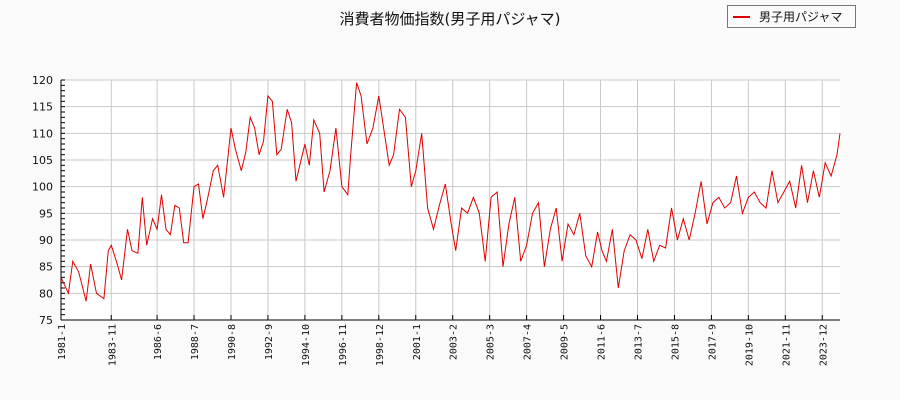  I want to click on y-tick-label: 105, so click(42, 160).